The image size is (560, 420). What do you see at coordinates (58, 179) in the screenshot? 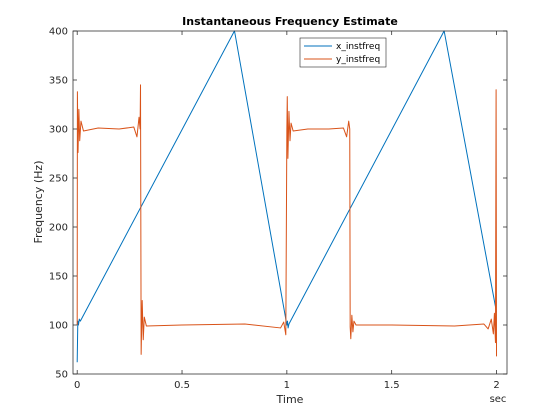
I see `y-tick-label: 250` at bounding box center [58, 179].